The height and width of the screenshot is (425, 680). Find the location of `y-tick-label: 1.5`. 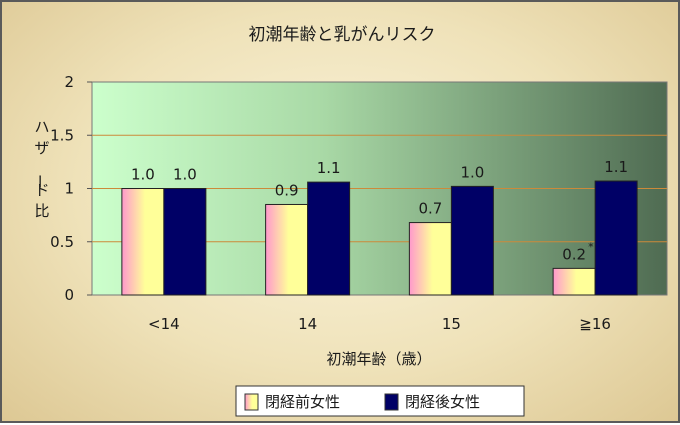

y-tick-label: 1.5 is located at coordinates (62, 135).